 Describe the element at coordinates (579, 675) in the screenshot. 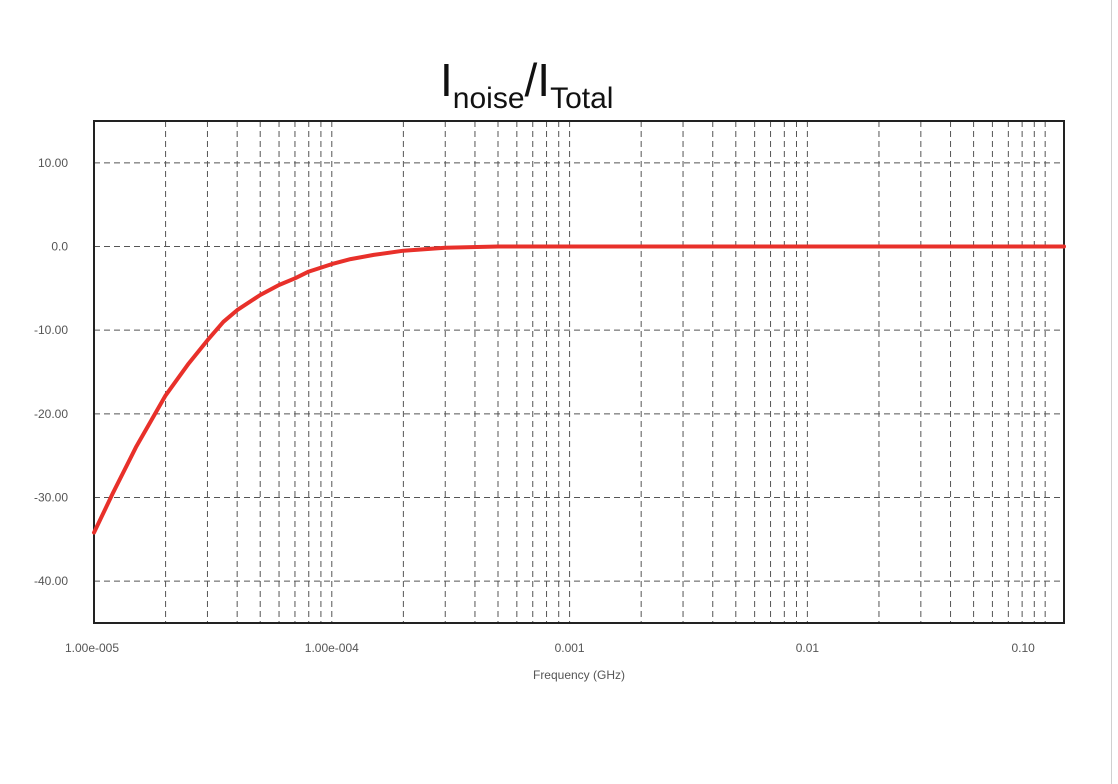

I see `x-axis-label: Frequency (GHz)` at that location.